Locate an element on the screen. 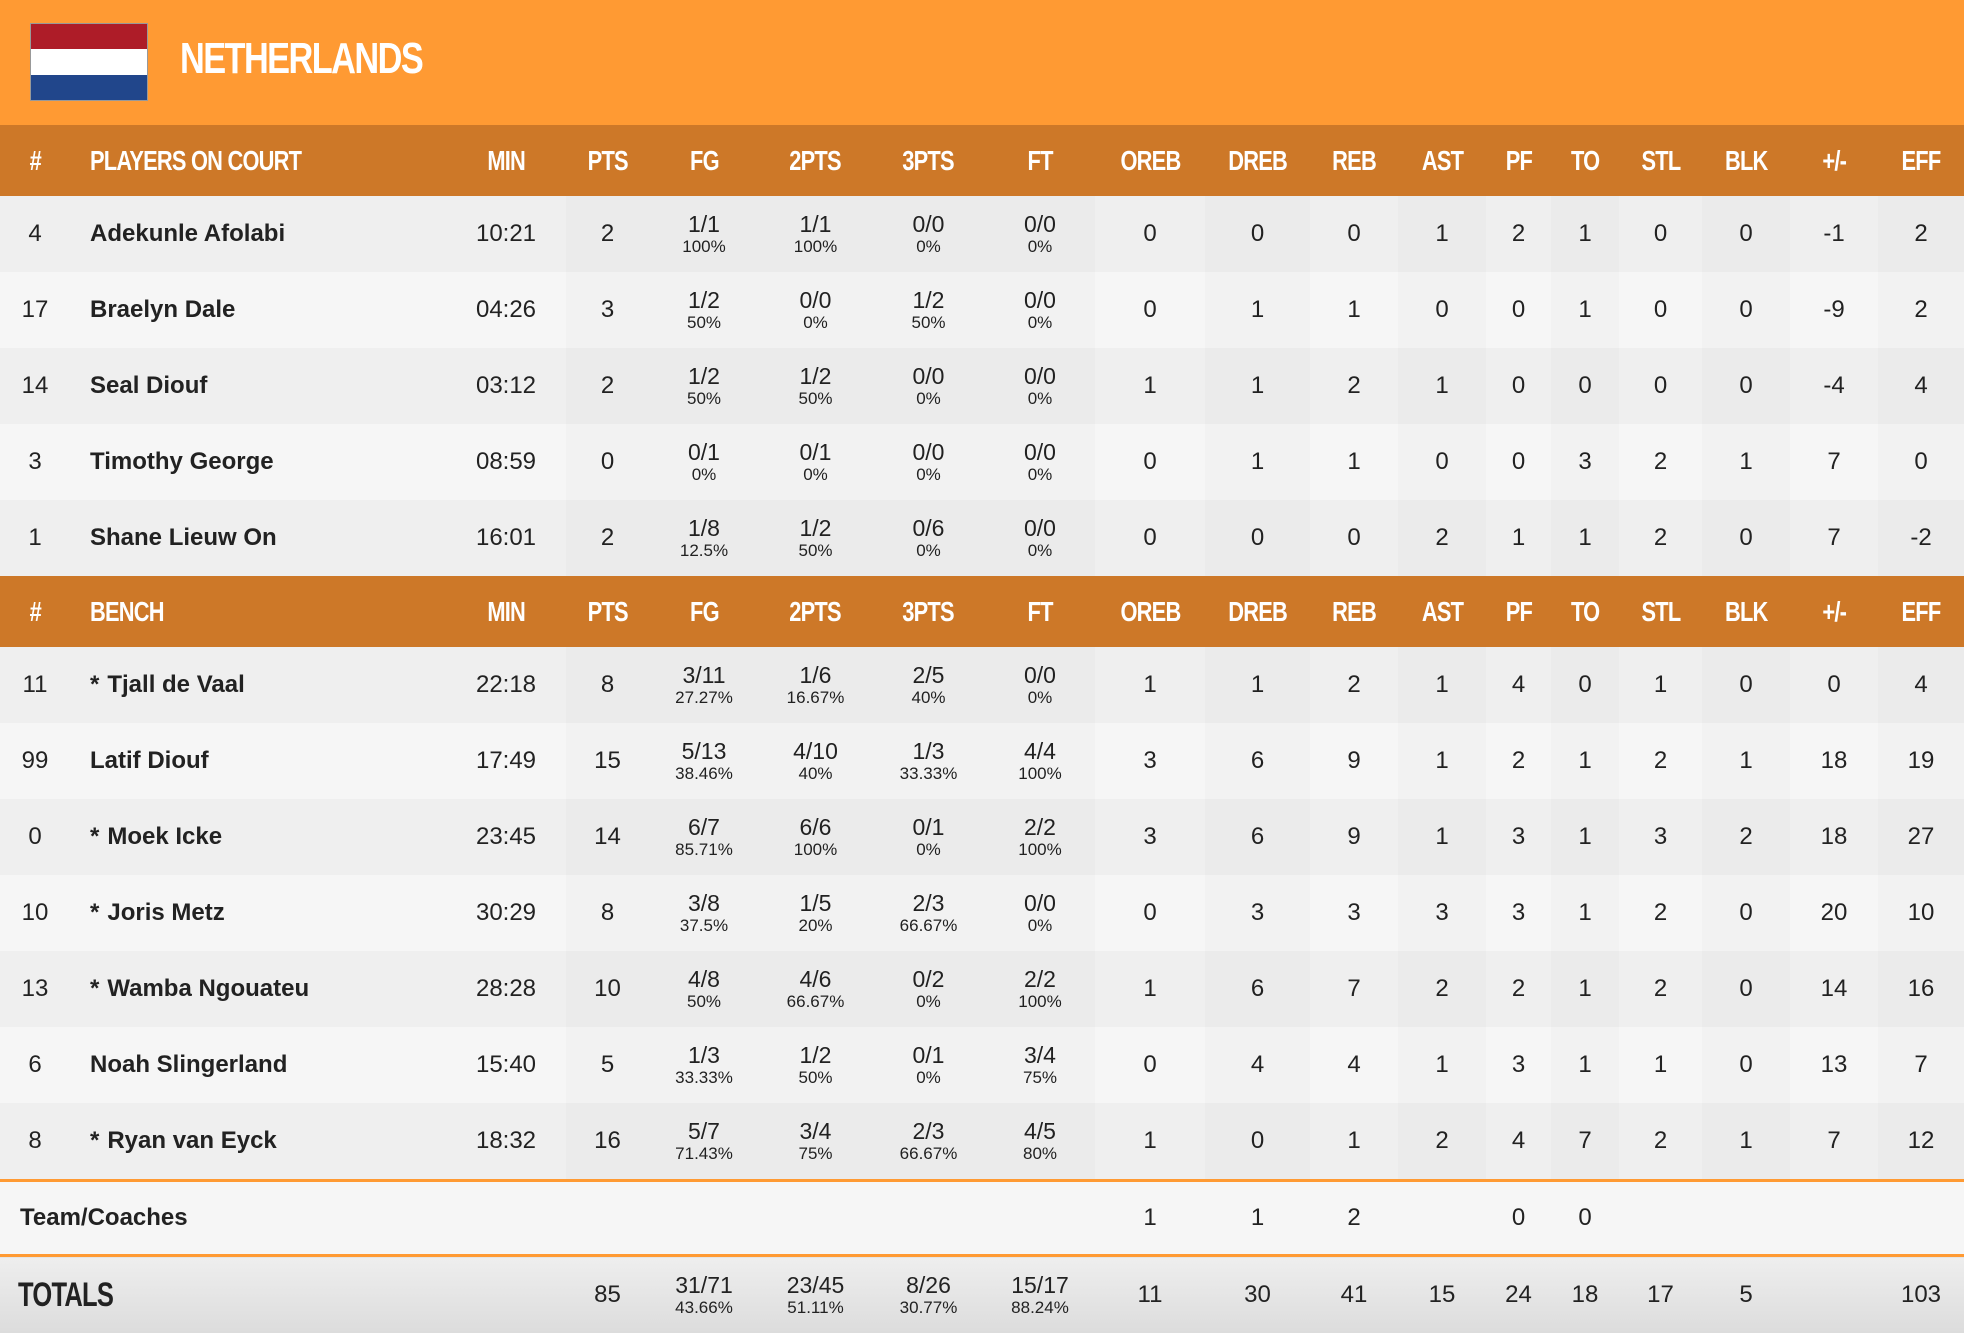 Image resolution: width=1964 pixels, height=1333 pixels. 2pts-cell-percentage: 16.67% is located at coordinates (815, 698).